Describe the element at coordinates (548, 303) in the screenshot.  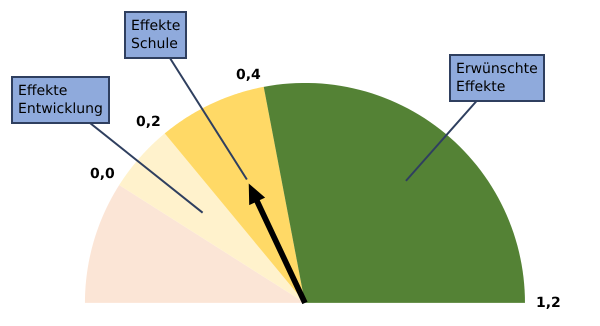
I see `text: 1,2` at that location.